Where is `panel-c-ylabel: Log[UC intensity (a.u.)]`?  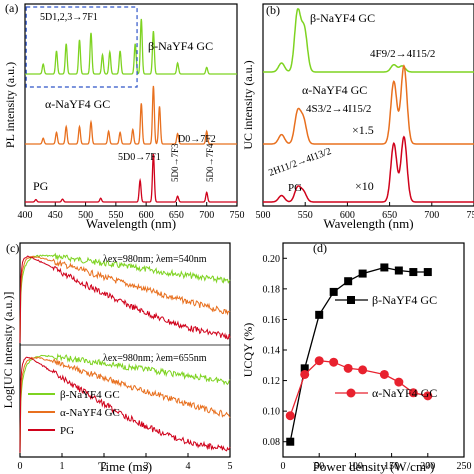
panel-c-ylabel: Log[UC intensity (a.u.)] is located at coordinates (8, 350).